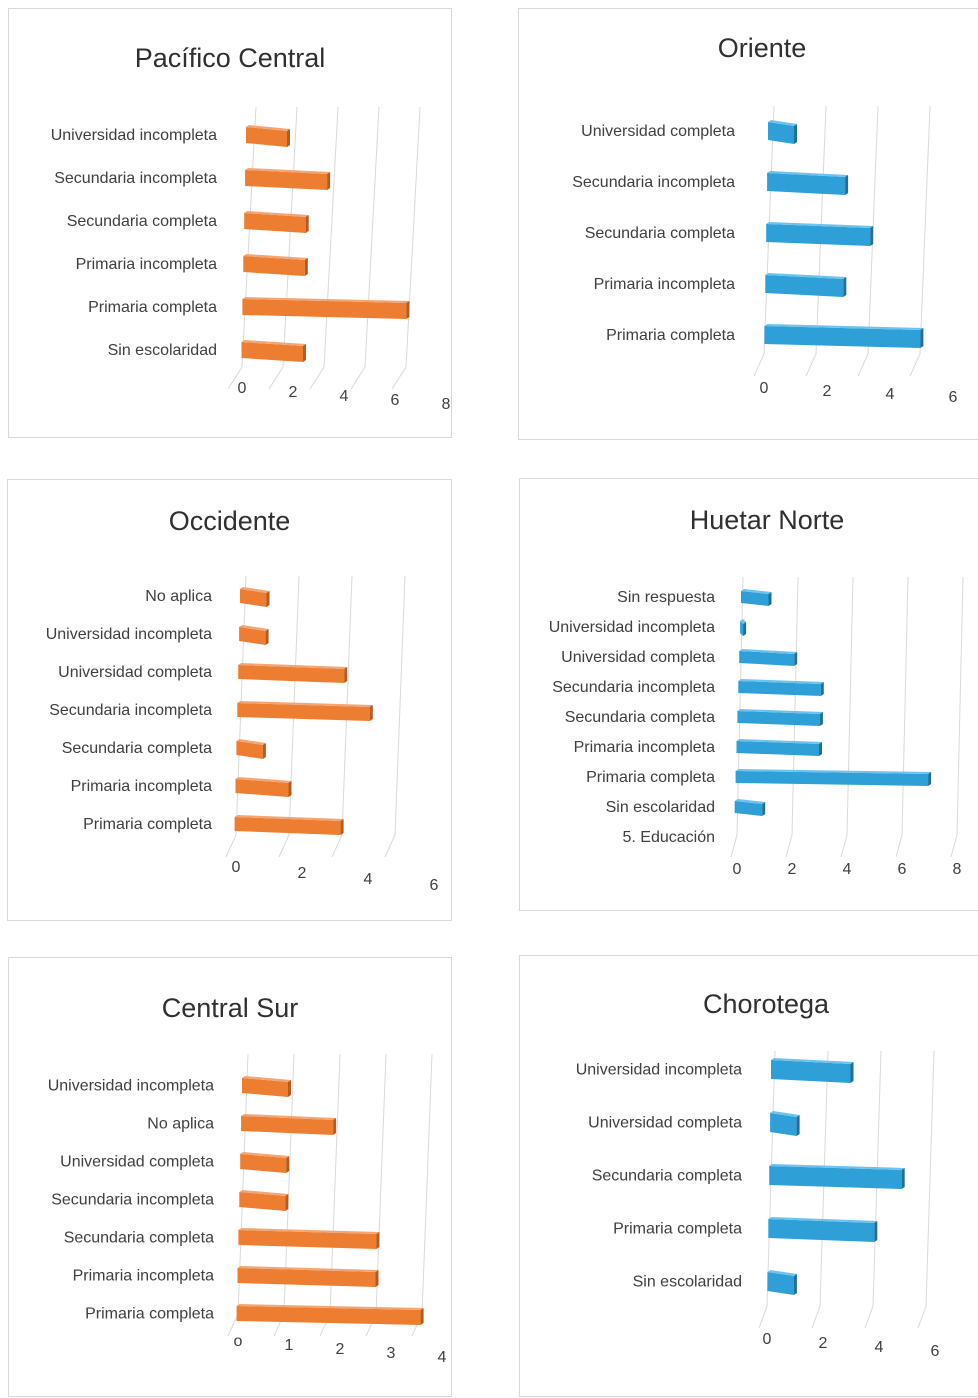  Describe the element at coordinates (230, 1008) in the screenshot. I see `chart-title: Central Sur` at that location.